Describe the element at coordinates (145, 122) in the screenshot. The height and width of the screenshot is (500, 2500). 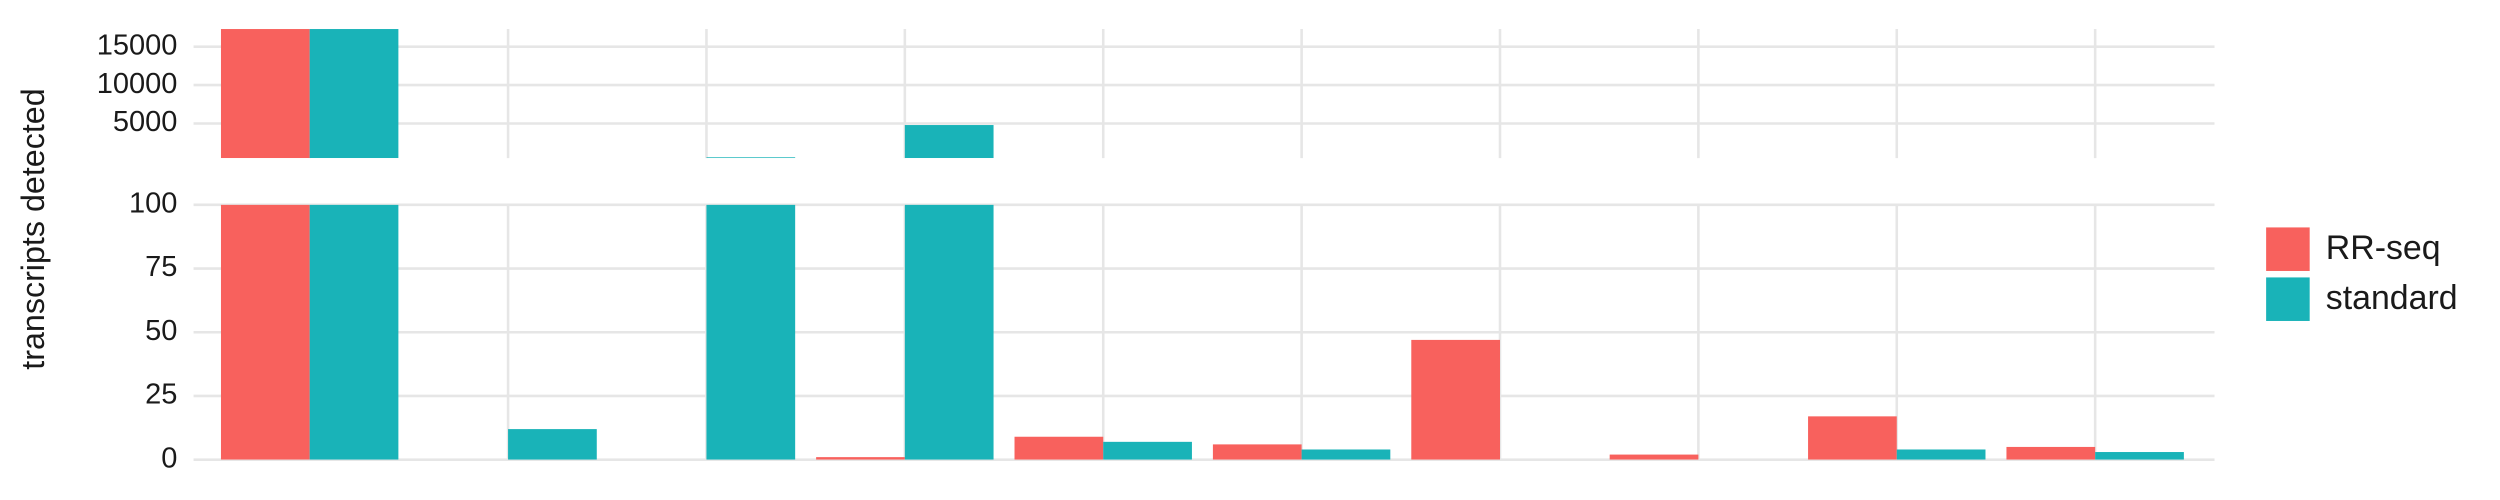
I see `y-tick-label: 5000` at that location.